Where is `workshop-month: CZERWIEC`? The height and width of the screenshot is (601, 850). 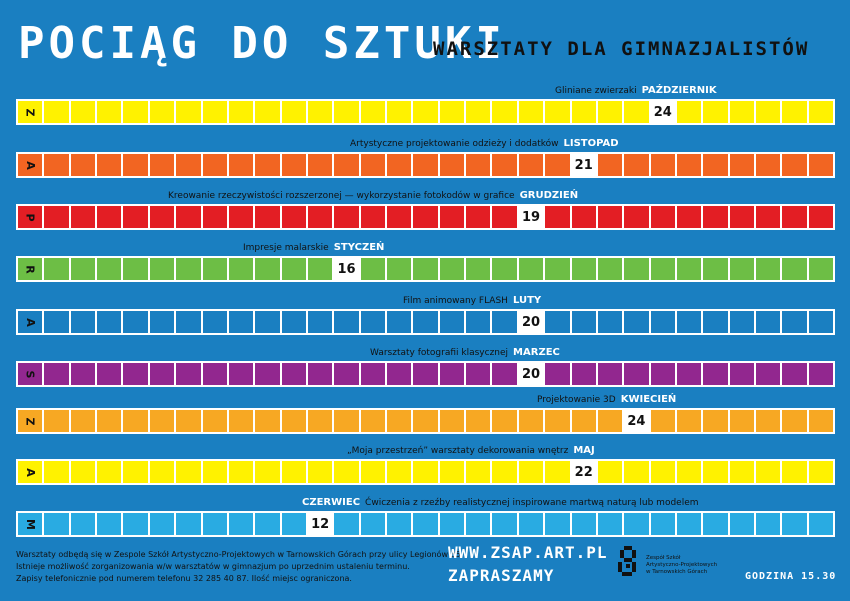 workshop-month: CZERWIEC is located at coordinates (331, 502).